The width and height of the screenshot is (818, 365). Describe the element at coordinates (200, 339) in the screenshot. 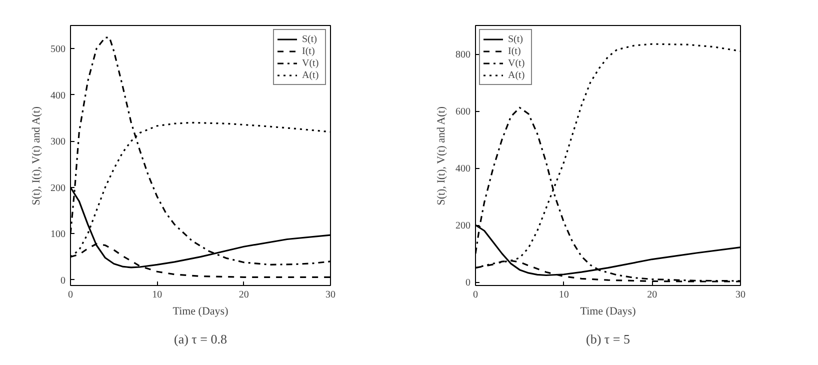

I see `text: (a) τ = 0.8` at that location.